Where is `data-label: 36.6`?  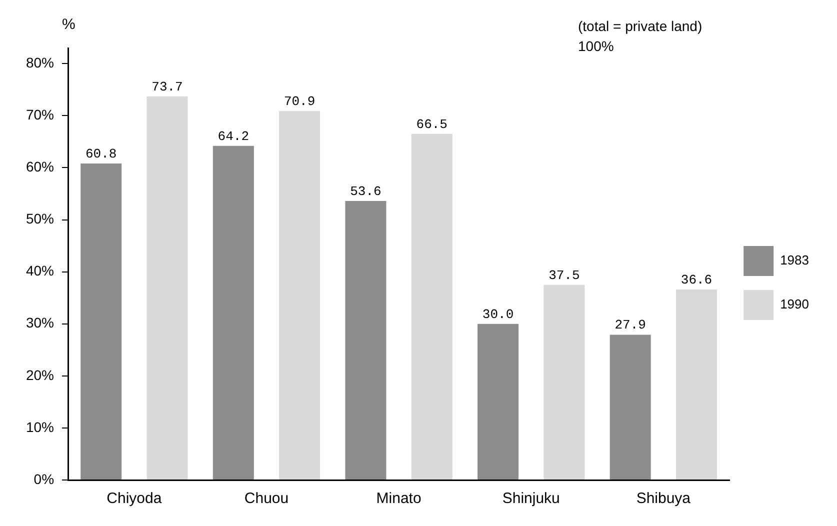
data-label: 36.6 is located at coordinates (696, 280).